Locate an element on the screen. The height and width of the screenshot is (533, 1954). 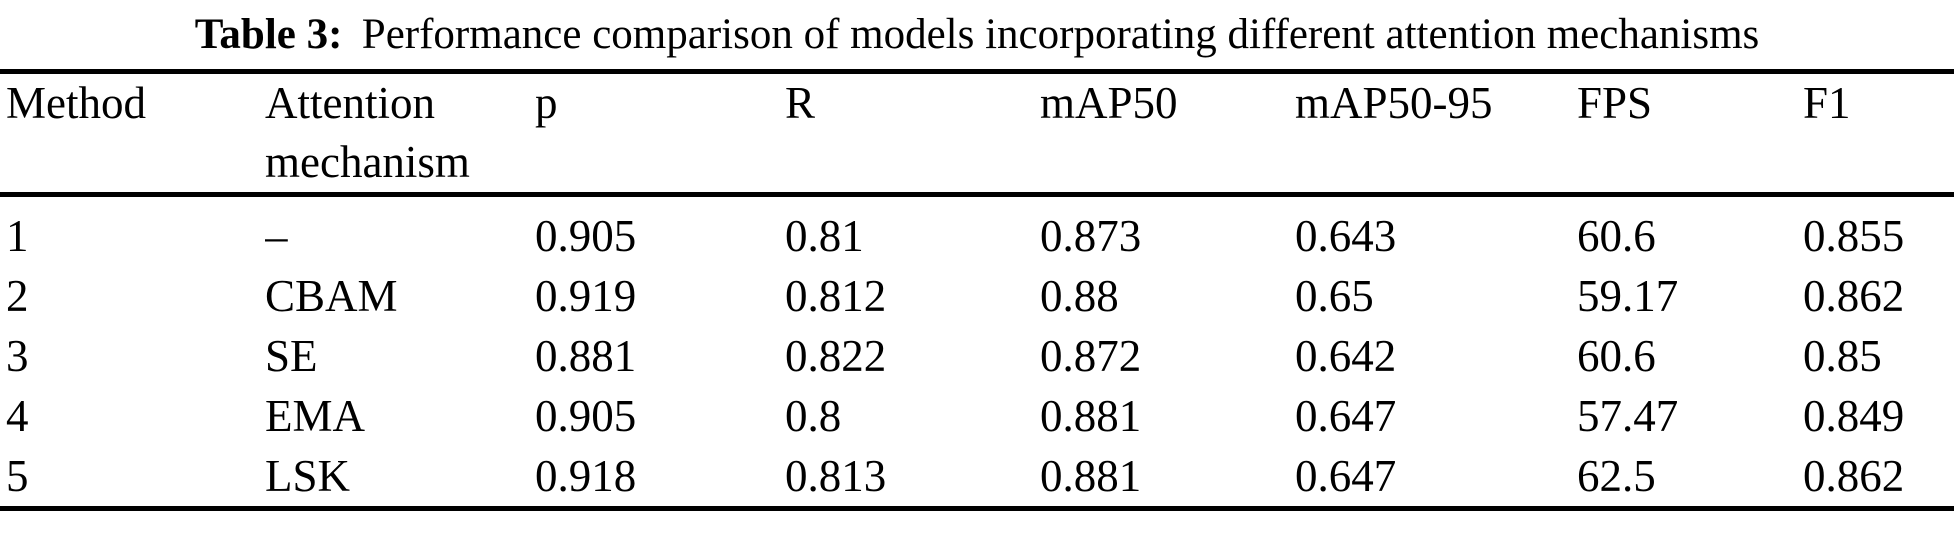
table-cell: 0.8 is located at coordinates (813, 416).